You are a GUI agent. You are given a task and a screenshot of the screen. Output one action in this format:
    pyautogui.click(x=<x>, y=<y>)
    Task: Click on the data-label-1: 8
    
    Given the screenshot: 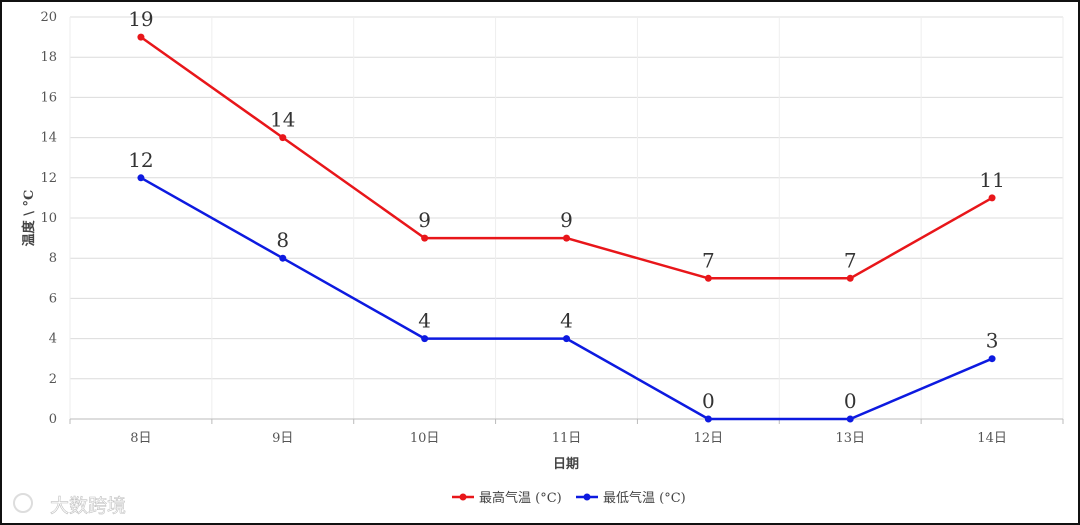 What is the action you would take?
    pyautogui.click(x=282, y=240)
    